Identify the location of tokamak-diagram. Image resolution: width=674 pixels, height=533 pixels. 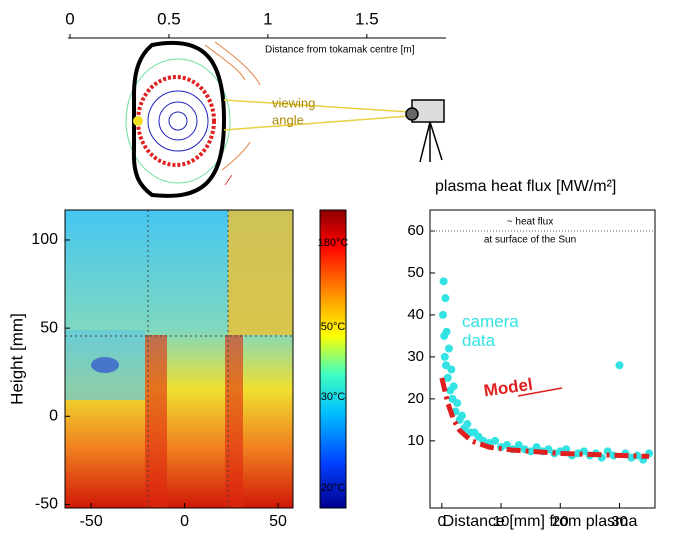
(285, 119).